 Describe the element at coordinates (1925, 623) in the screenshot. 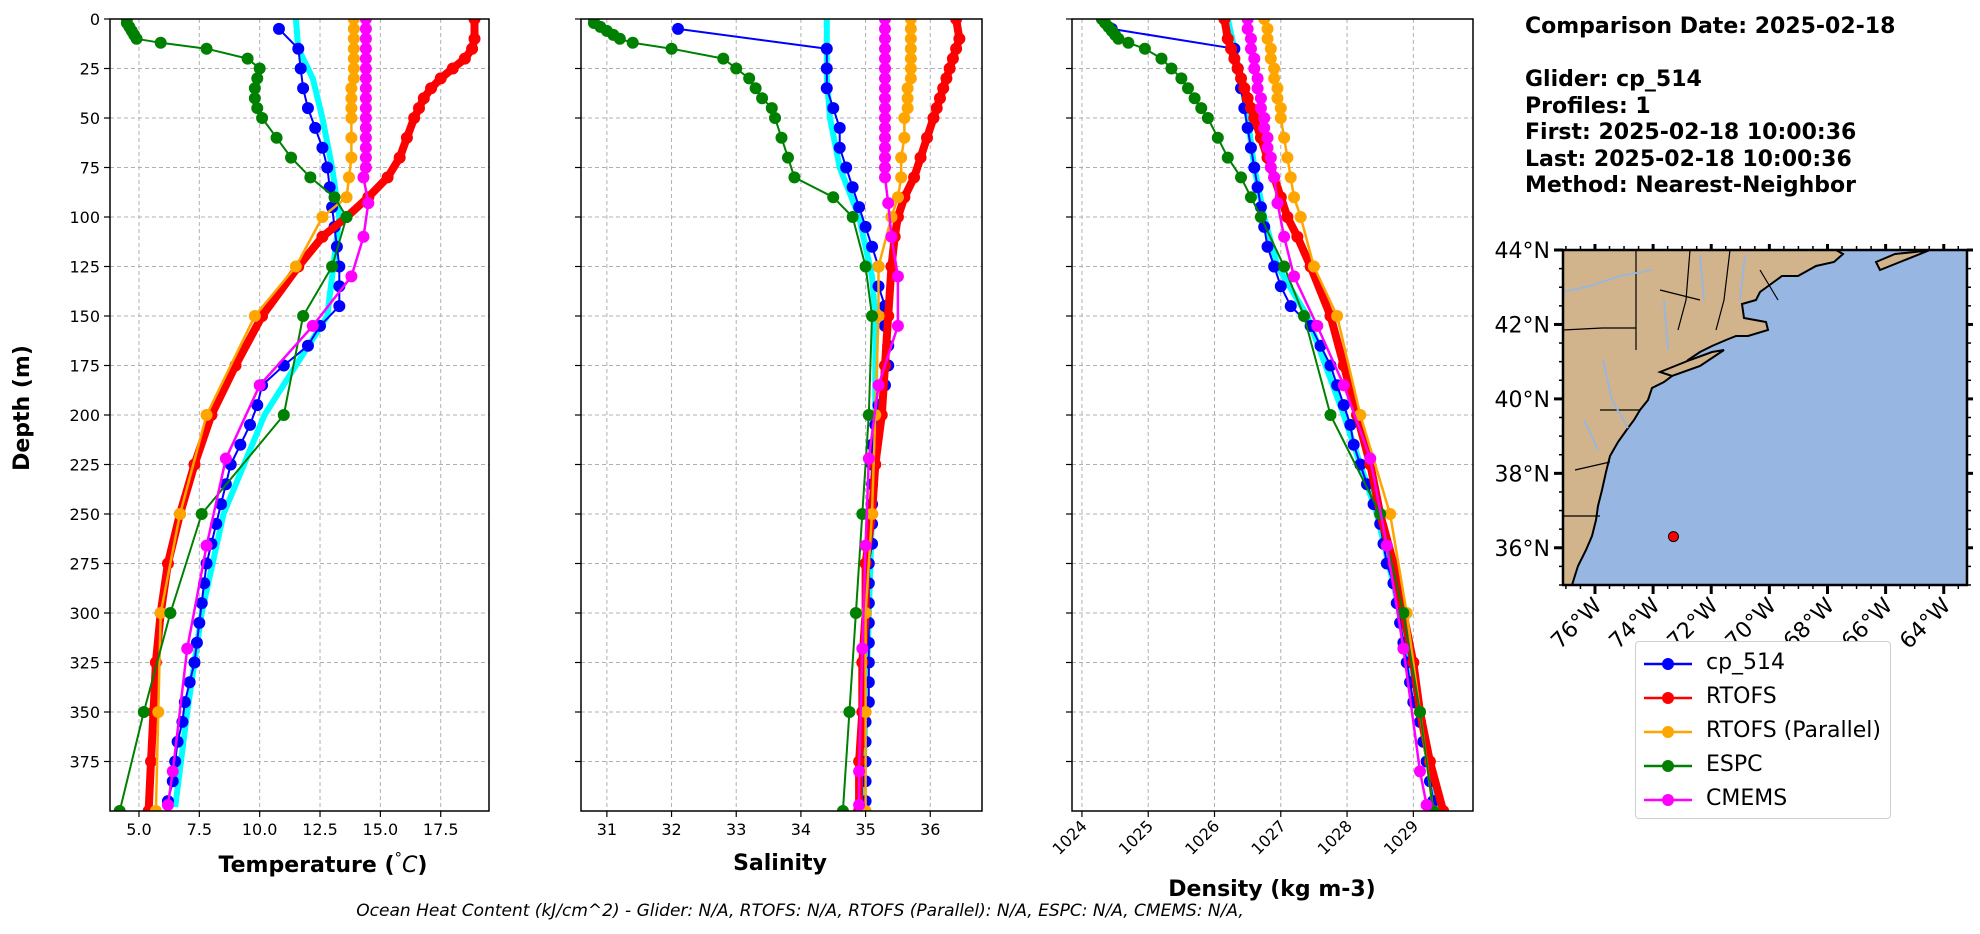

I see `lon-tick-label: 64°W` at that location.